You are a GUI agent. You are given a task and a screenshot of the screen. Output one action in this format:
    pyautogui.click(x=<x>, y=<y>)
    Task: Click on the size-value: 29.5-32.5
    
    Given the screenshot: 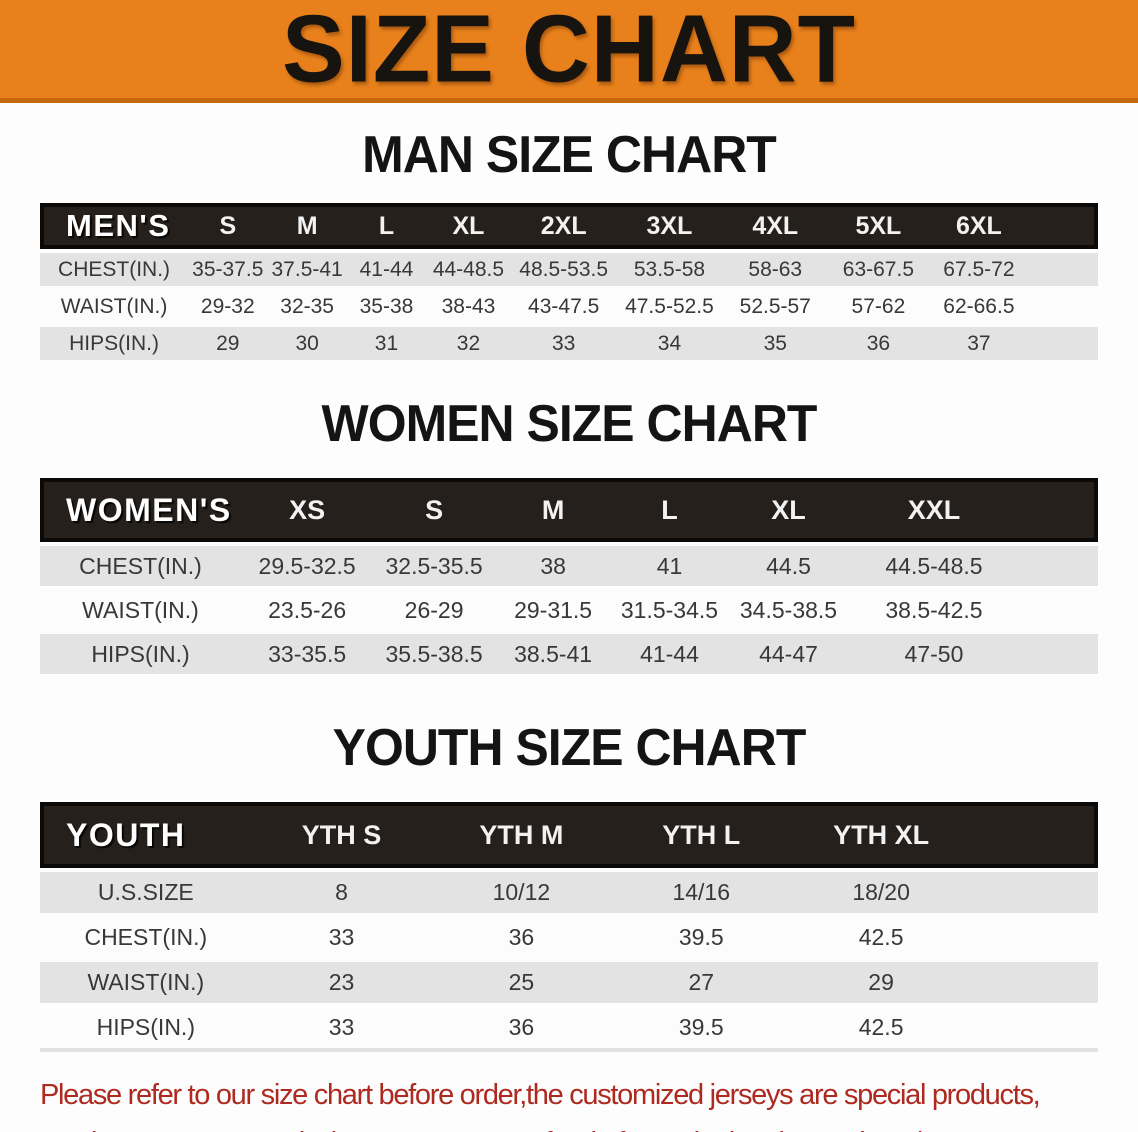 What is the action you would take?
    pyautogui.click(x=307, y=566)
    